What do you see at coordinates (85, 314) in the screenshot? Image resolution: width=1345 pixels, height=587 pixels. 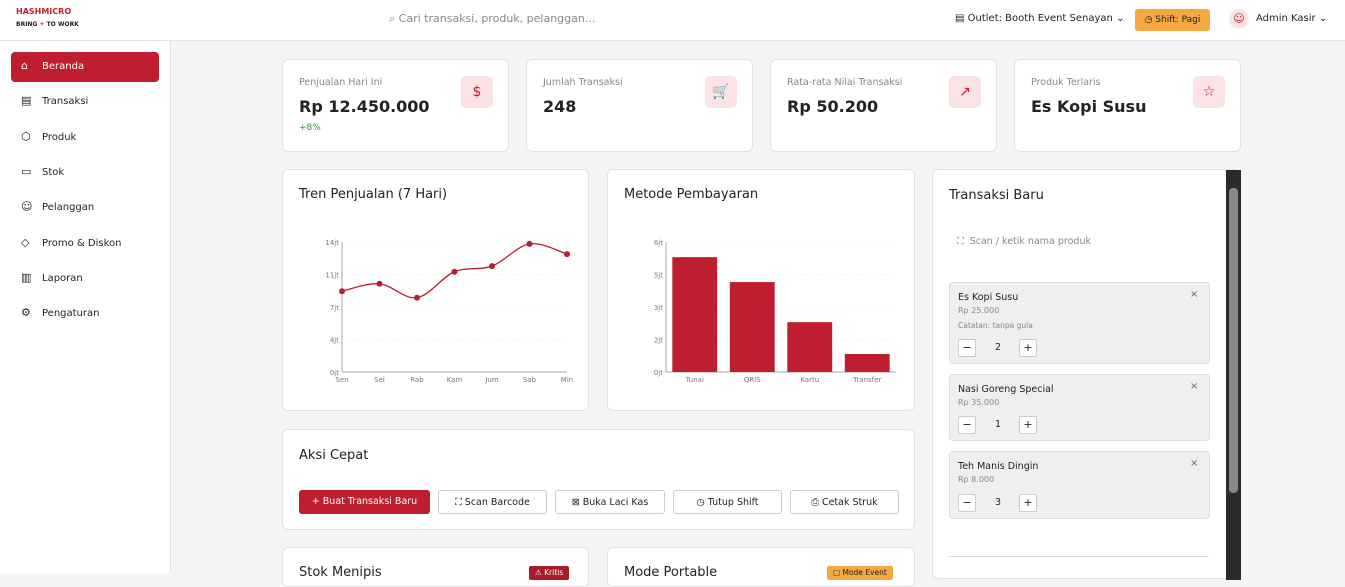 I see `nav-item: ⚙ Pengaturan` at bounding box center [85, 314].